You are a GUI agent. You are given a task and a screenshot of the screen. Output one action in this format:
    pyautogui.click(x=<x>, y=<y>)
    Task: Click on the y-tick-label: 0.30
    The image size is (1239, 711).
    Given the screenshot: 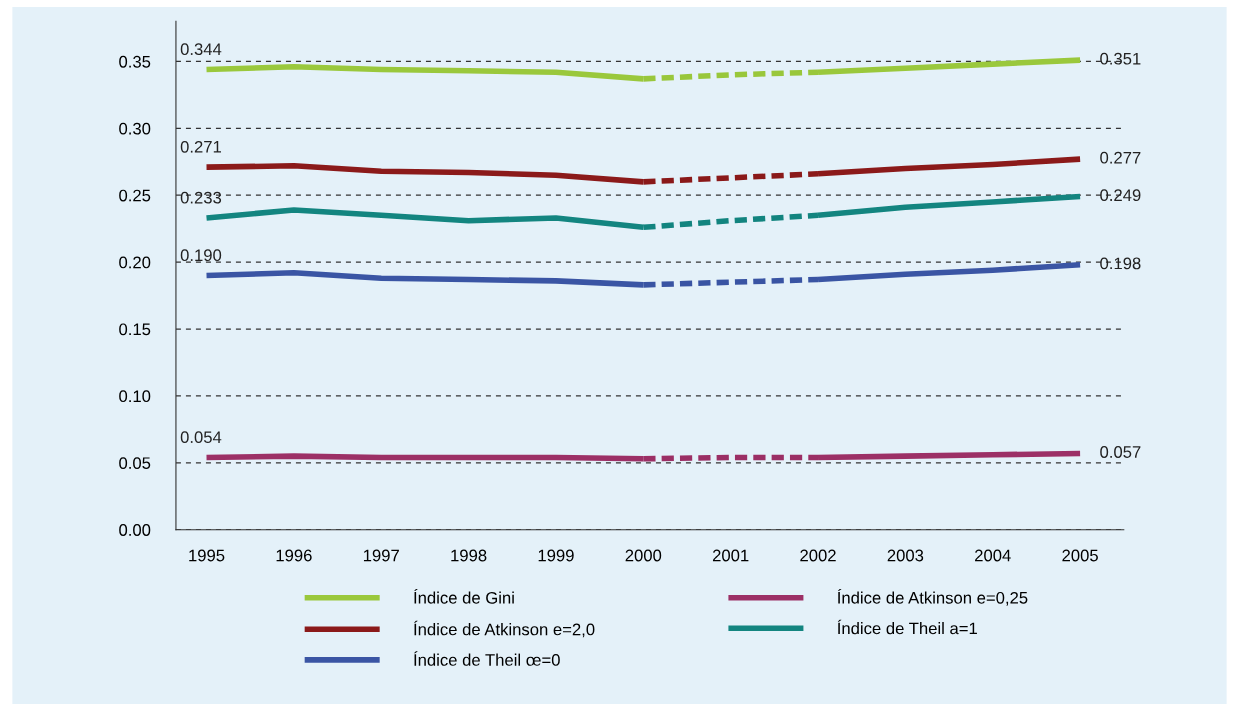 What is the action you would take?
    pyautogui.click(x=135, y=128)
    